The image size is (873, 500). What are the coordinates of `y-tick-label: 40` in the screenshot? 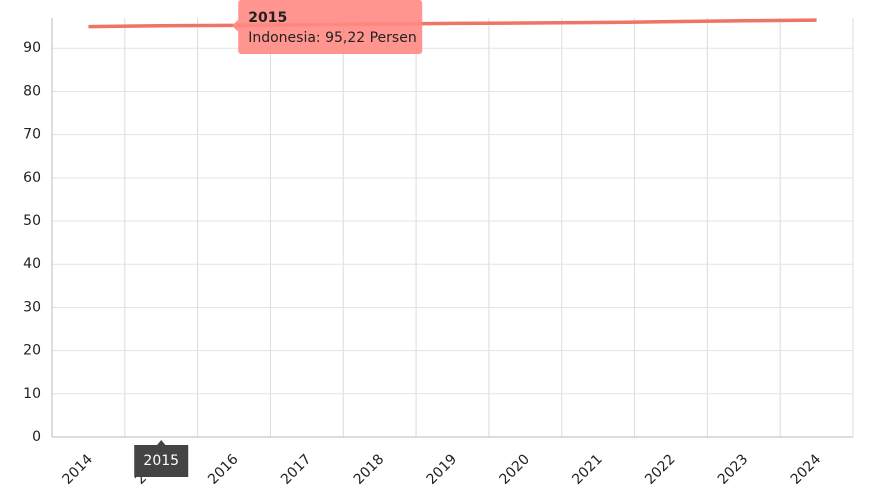 It's located at (32, 264).